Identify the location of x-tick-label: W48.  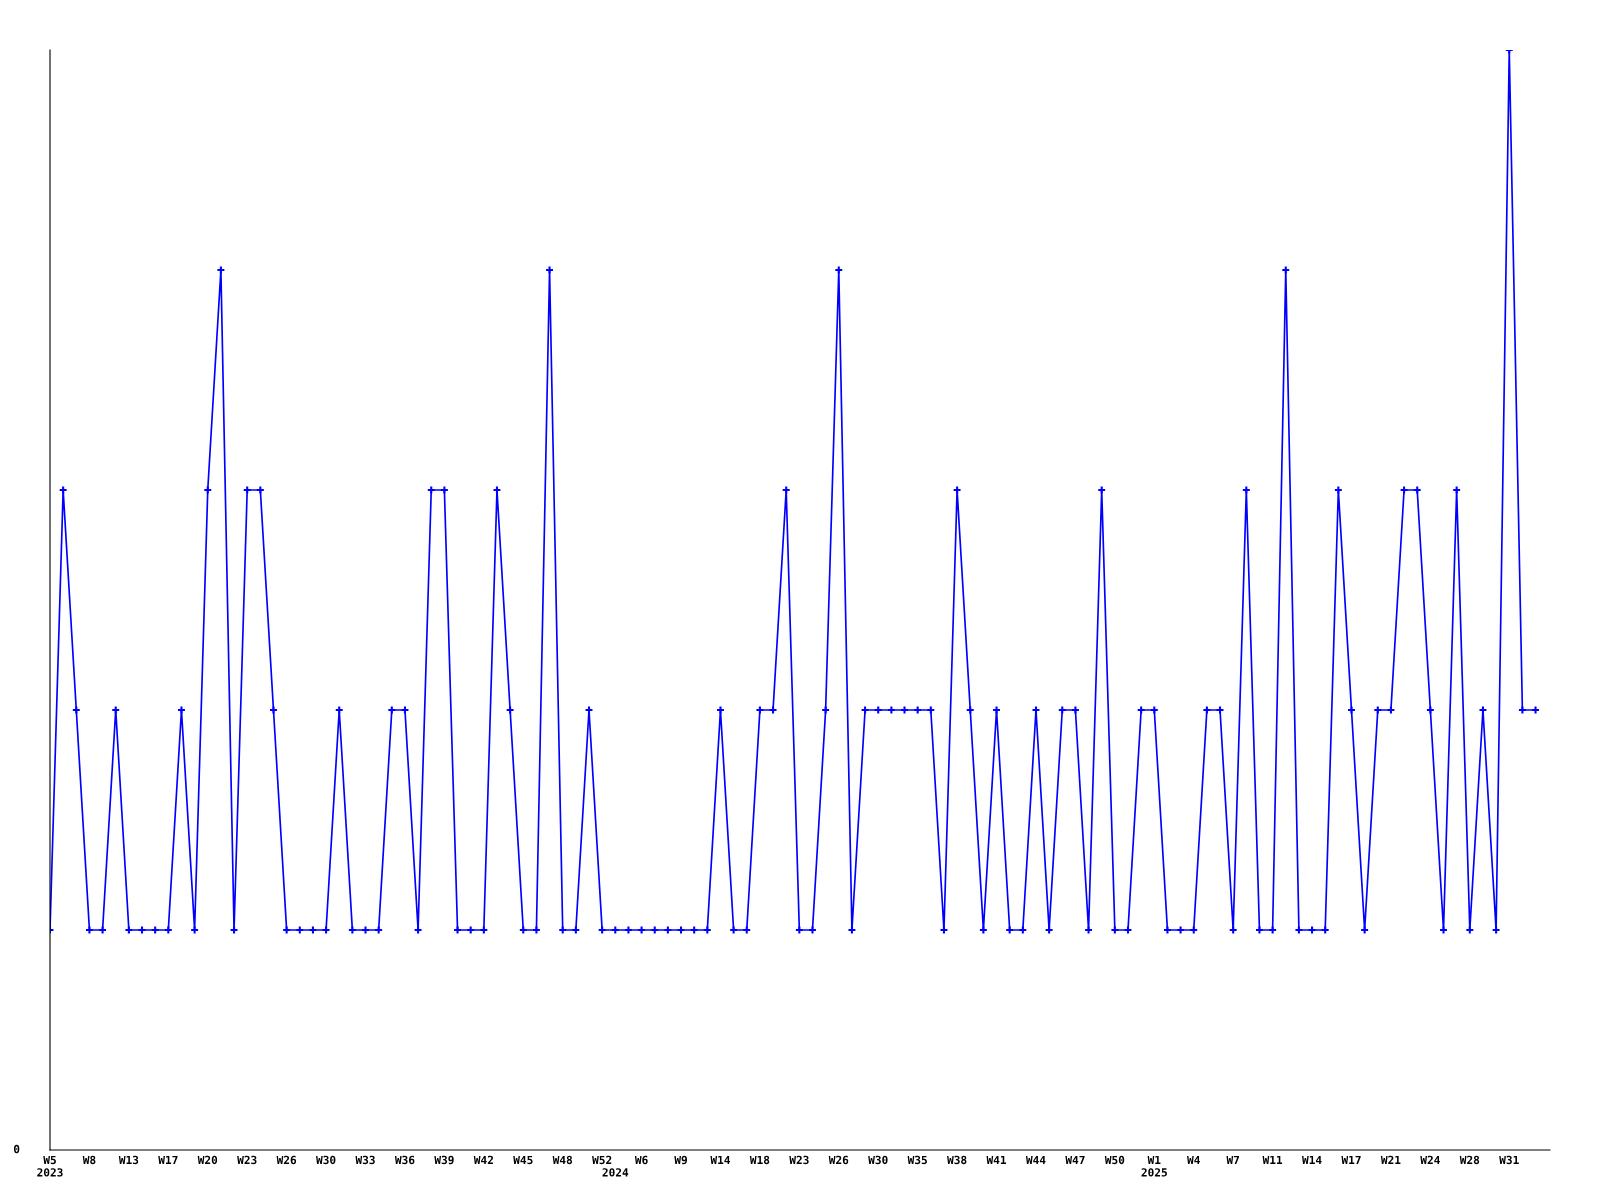
(562, 1160).